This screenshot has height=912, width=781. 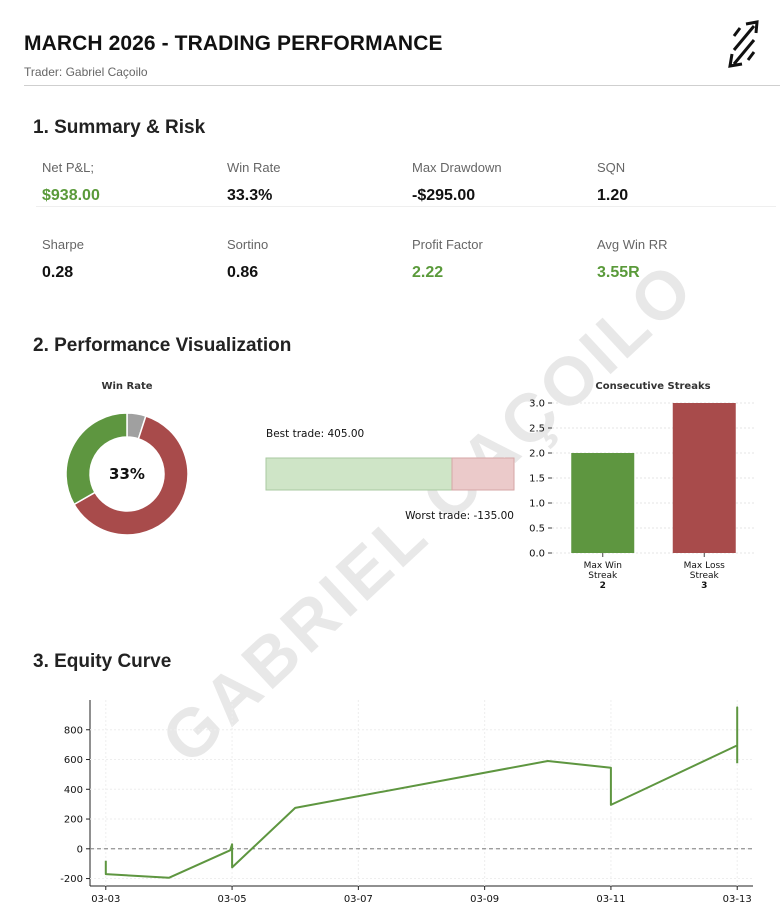 I want to click on y-tick-label: 1.0, so click(x=537, y=504).